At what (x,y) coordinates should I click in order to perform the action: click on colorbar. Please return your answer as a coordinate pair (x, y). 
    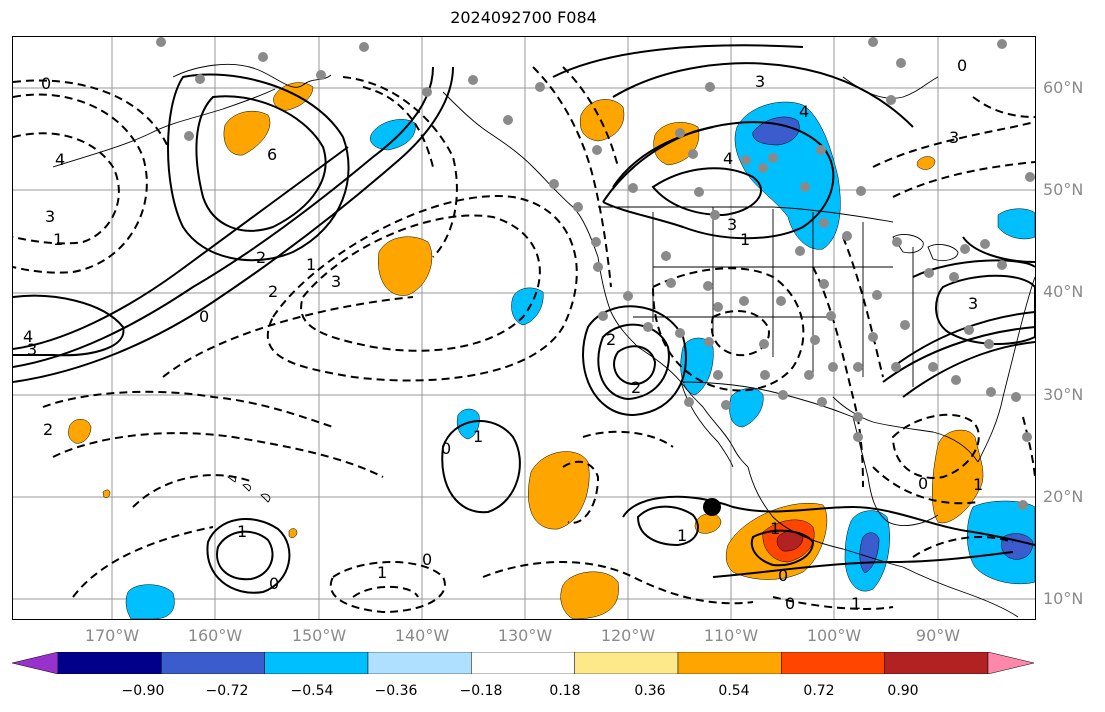
    Looking at the image, I should click on (523, 663).